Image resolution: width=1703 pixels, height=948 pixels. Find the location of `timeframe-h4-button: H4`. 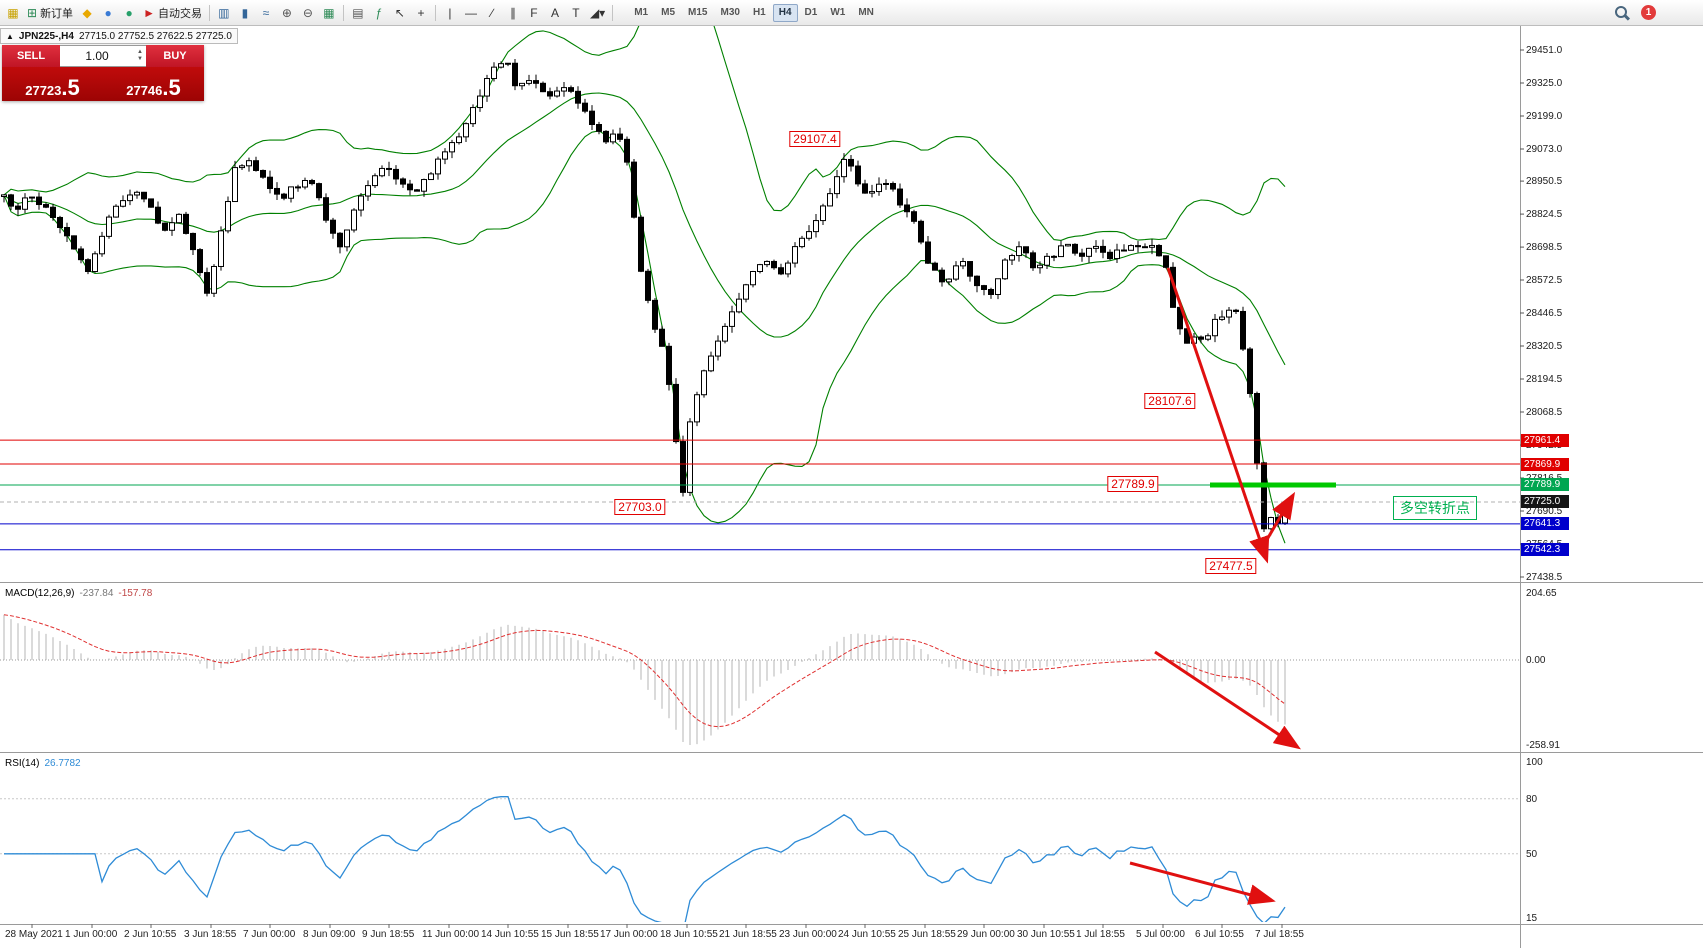

timeframe-h4-button: H4 is located at coordinates (785, 12).